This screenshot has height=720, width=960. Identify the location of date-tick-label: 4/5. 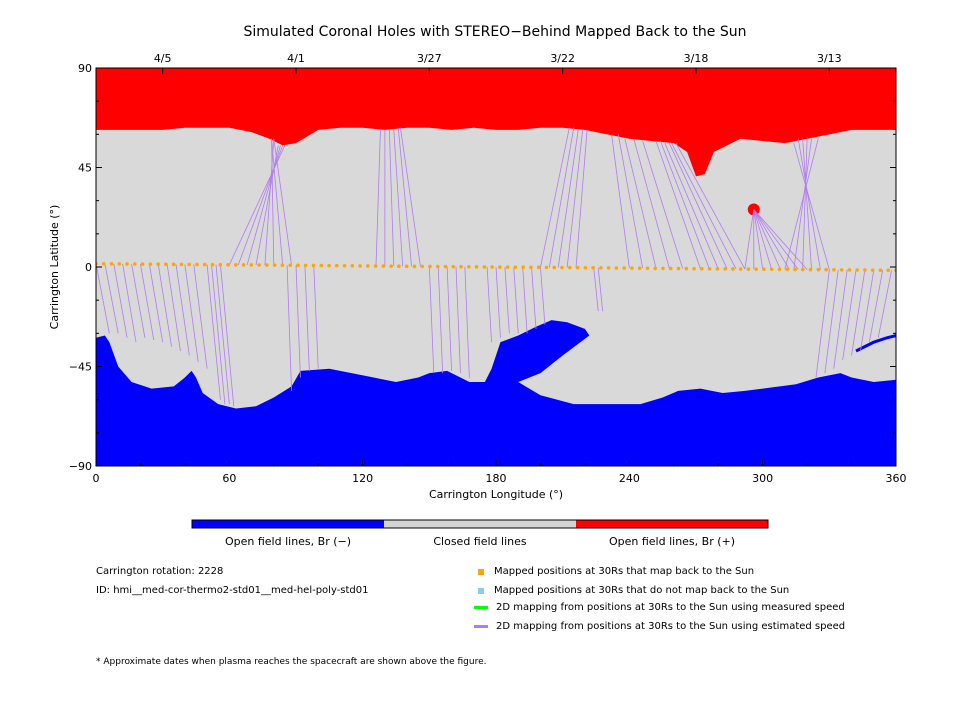
(163, 58).